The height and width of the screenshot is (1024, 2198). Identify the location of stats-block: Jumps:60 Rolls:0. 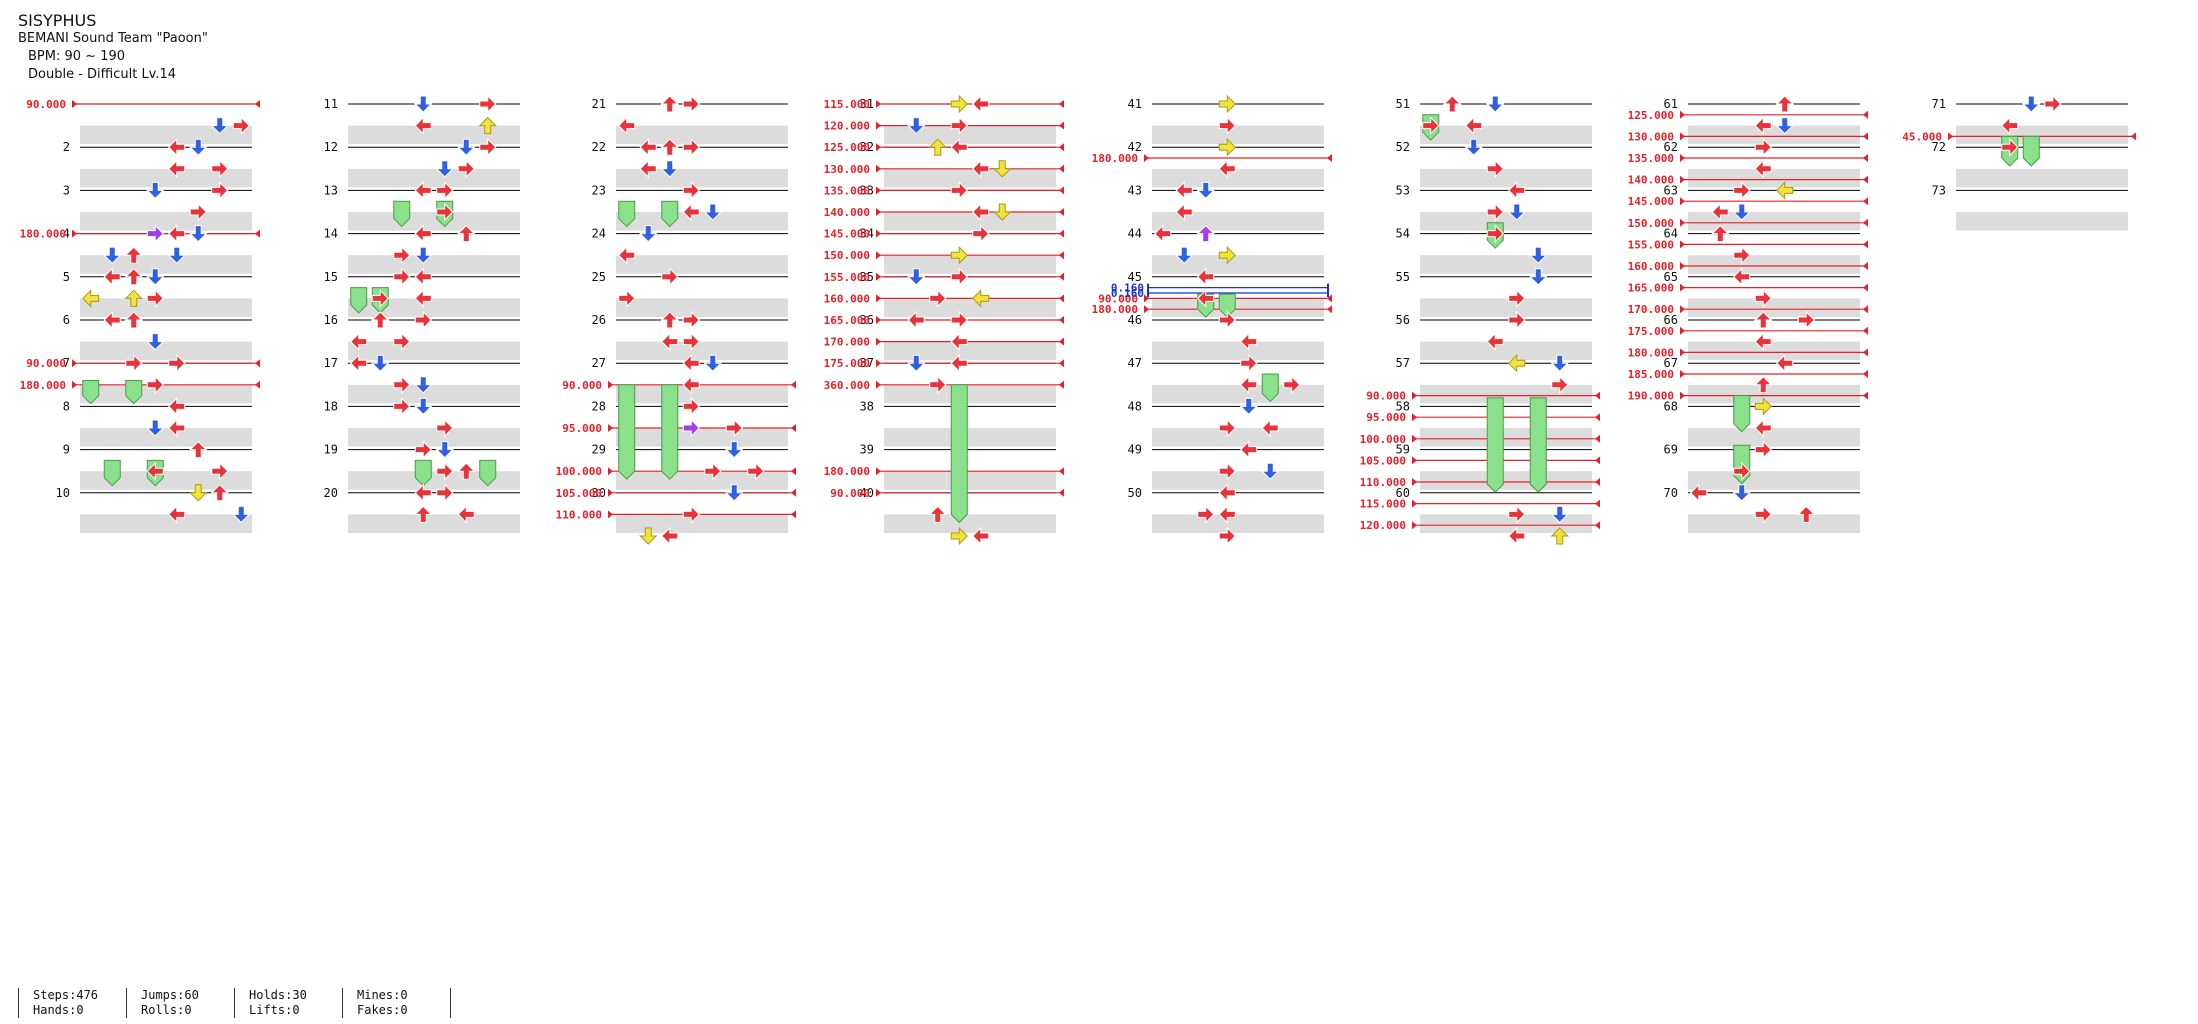
(178, 1003).